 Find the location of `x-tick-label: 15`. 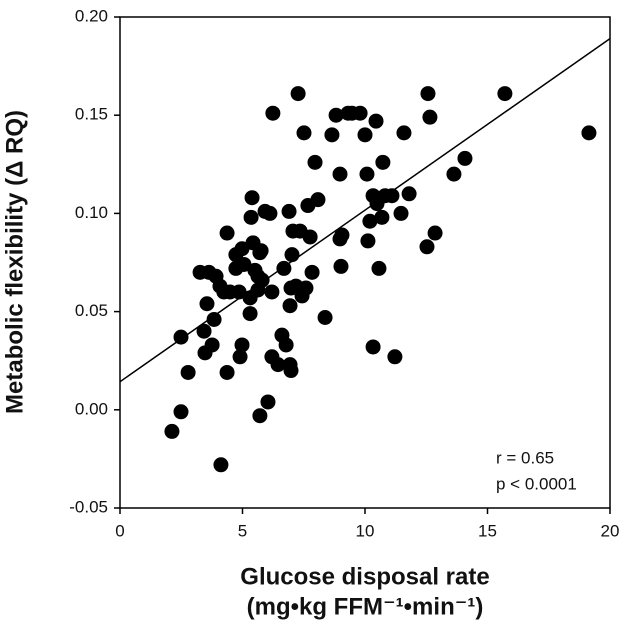

x-tick-label: 15 is located at coordinates (487, 530).